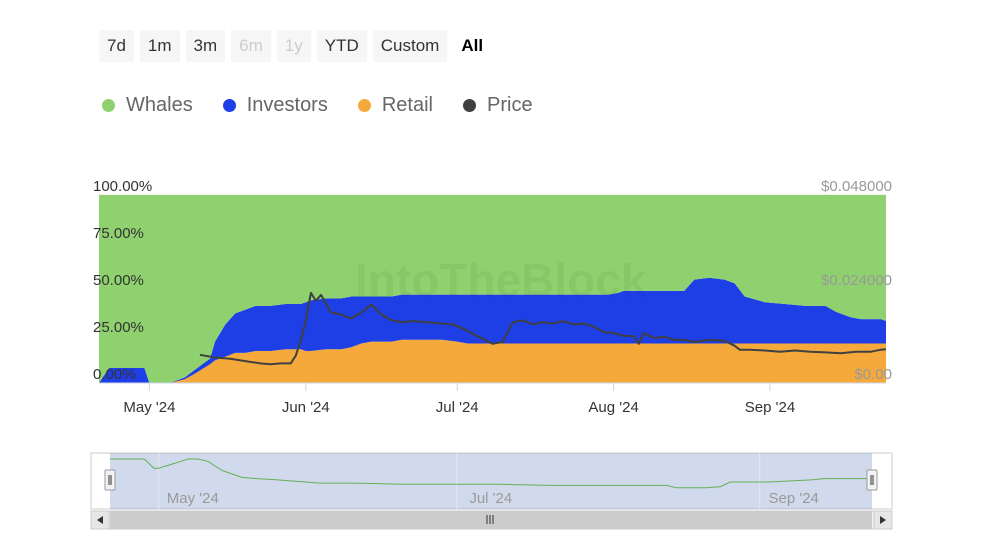  I want to click on y-left-tick-label: 0.00%, so click(114, 374).